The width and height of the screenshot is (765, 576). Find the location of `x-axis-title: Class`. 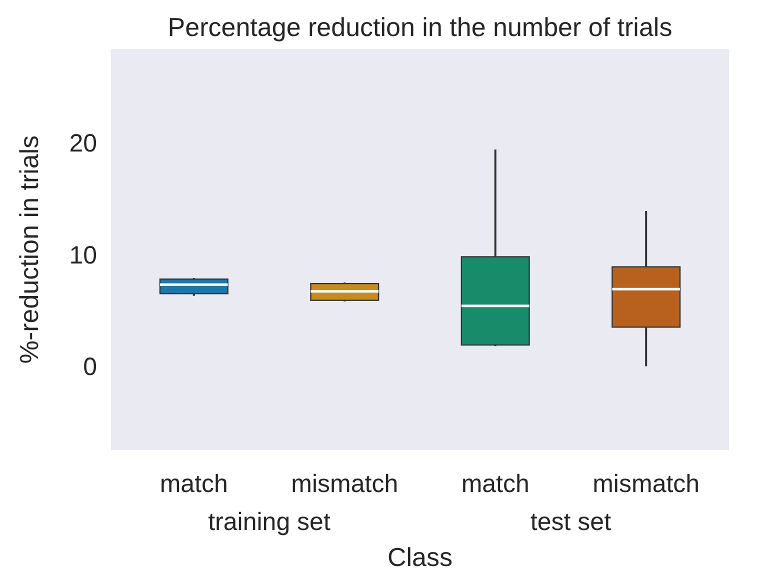

x-axis-title: Class is located at coordinates (420, 557).